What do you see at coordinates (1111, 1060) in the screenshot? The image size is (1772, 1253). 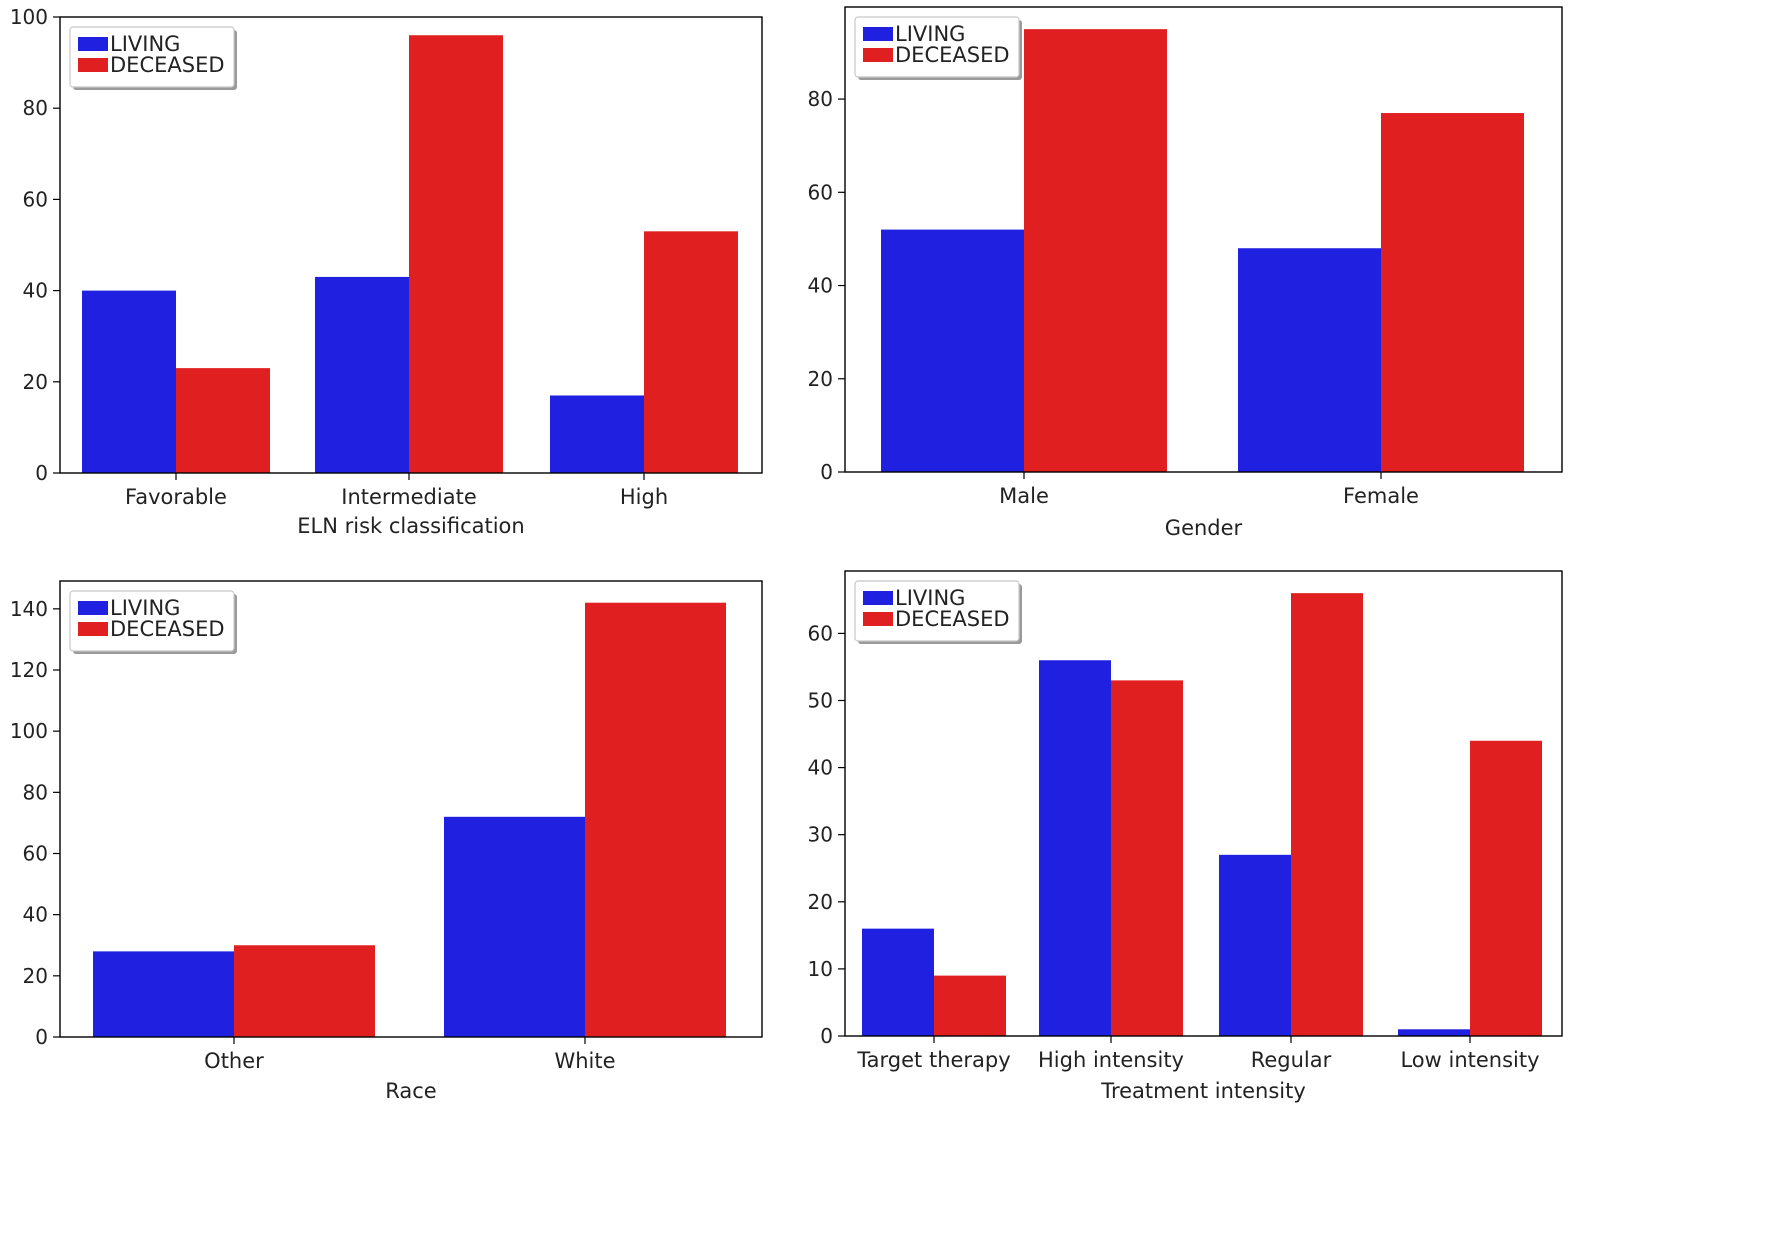 I see `x-tick-label: High intensity` at bounding box center [1111, 1060].